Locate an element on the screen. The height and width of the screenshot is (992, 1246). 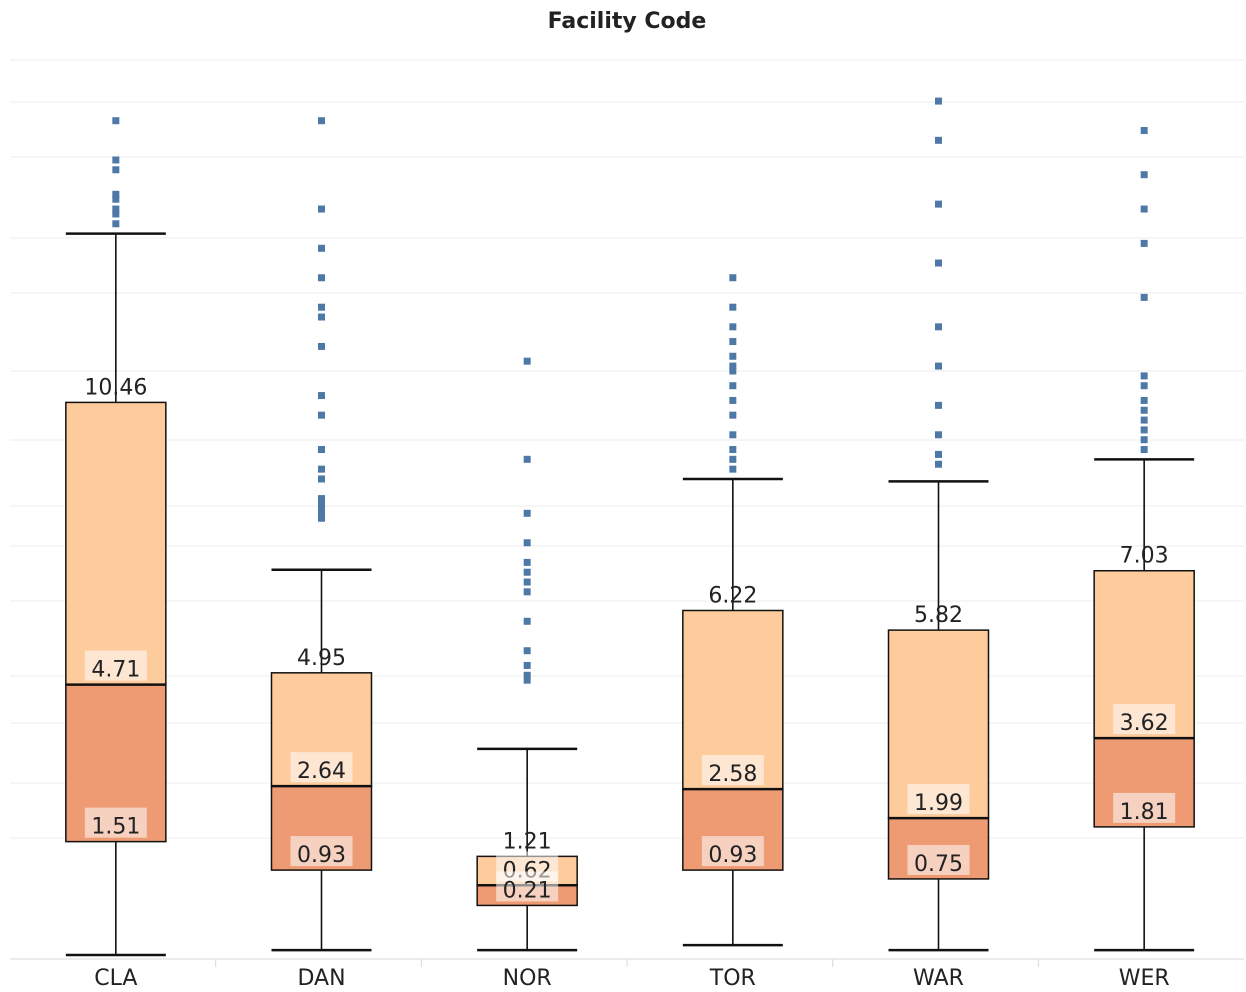
box-upper is located at coordinates (116, 543).